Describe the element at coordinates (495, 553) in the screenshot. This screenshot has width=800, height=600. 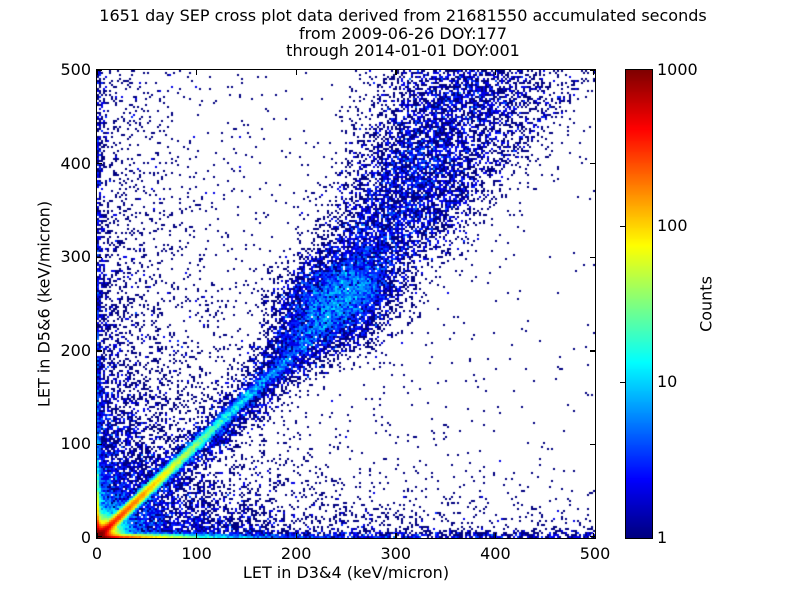
I see `x-tick-label-400: 400` at that location.